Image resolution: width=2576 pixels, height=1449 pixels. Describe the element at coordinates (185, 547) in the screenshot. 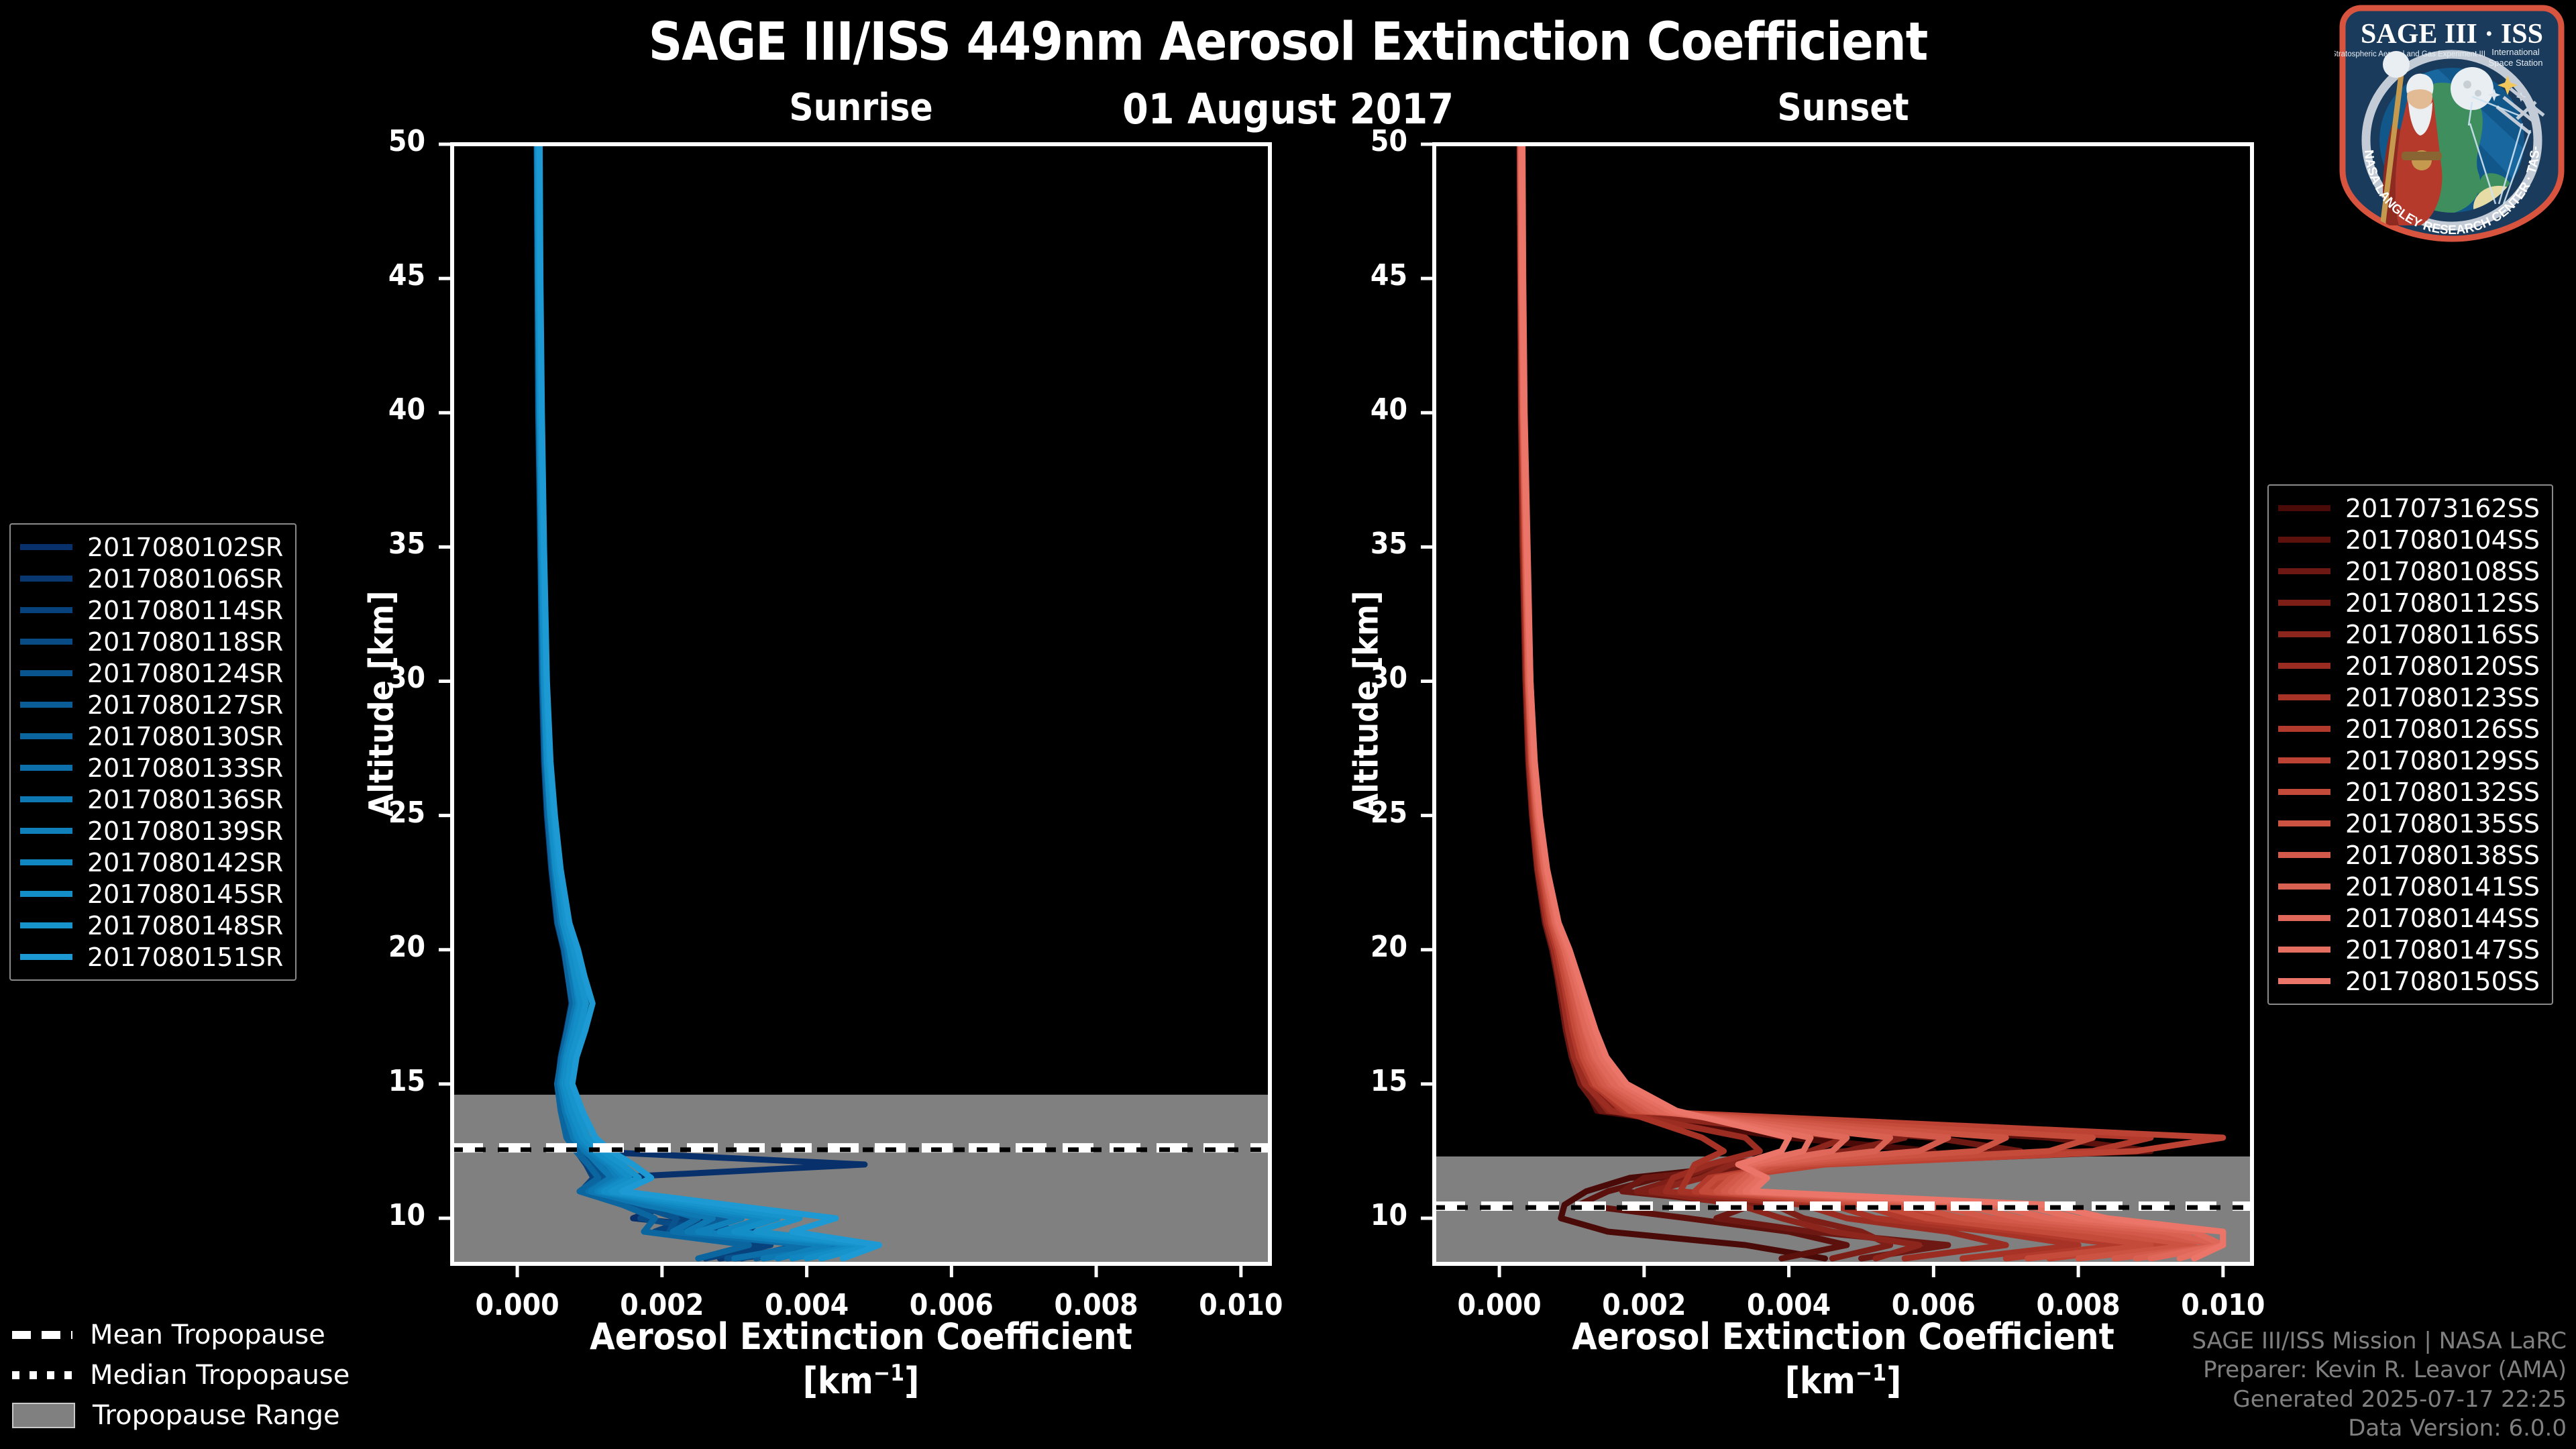

I see `legend-label: 2017080102SR` at that location.